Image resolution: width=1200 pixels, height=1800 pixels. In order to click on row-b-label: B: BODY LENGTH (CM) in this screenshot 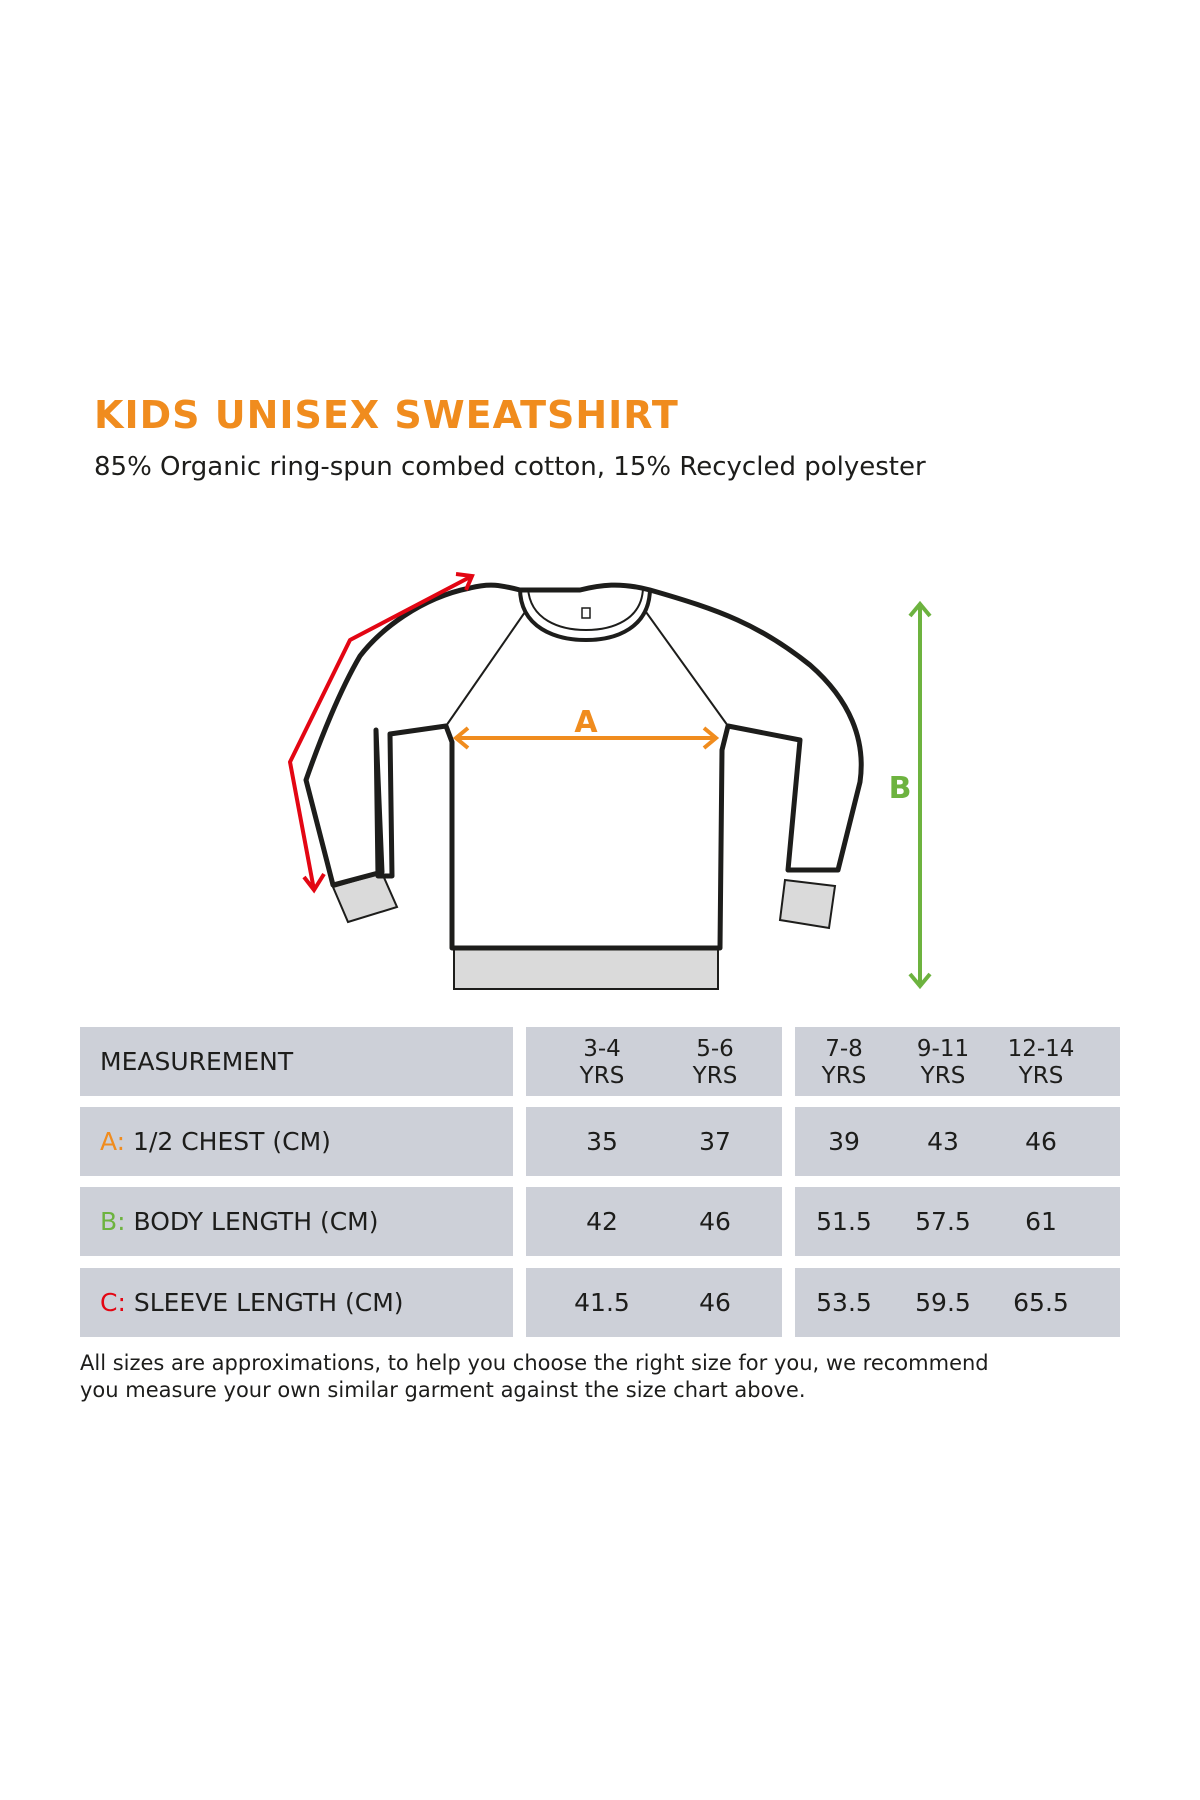, I will do `click(239, 1222)`.